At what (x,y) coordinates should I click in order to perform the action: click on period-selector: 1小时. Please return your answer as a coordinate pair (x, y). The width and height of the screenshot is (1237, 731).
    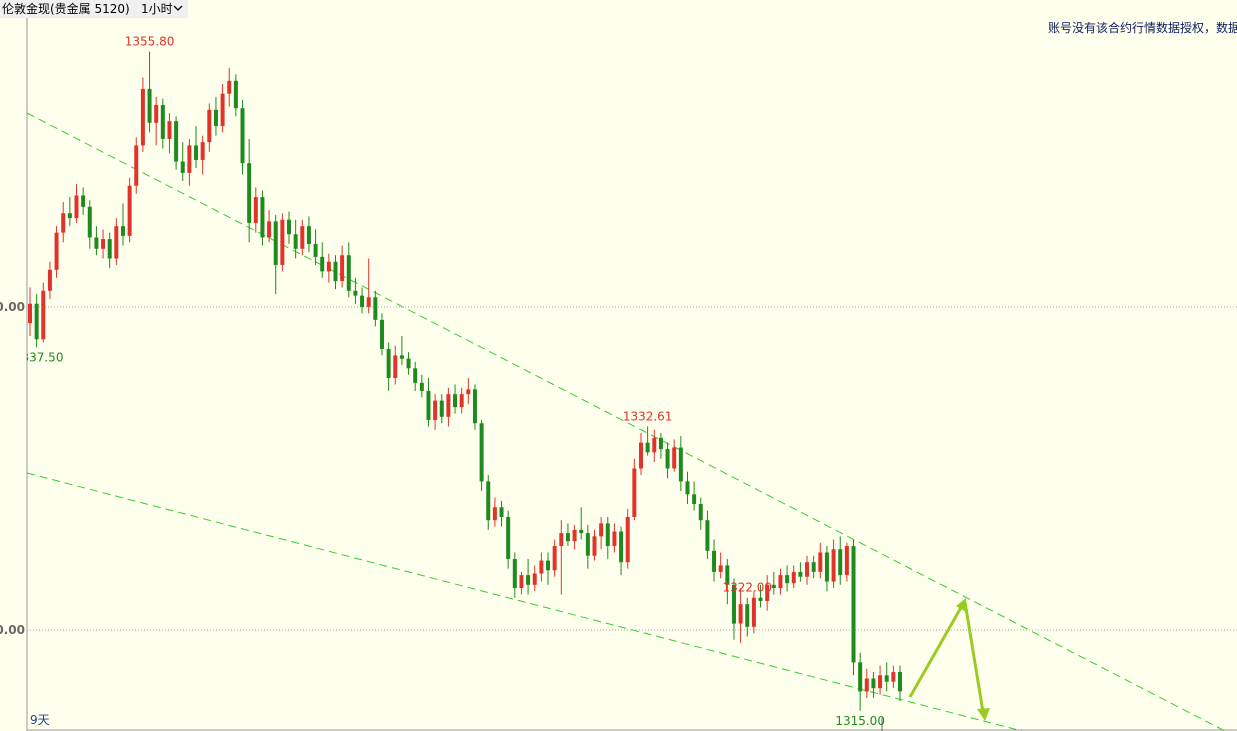
    Looking at the image, I should click on (157, 9).